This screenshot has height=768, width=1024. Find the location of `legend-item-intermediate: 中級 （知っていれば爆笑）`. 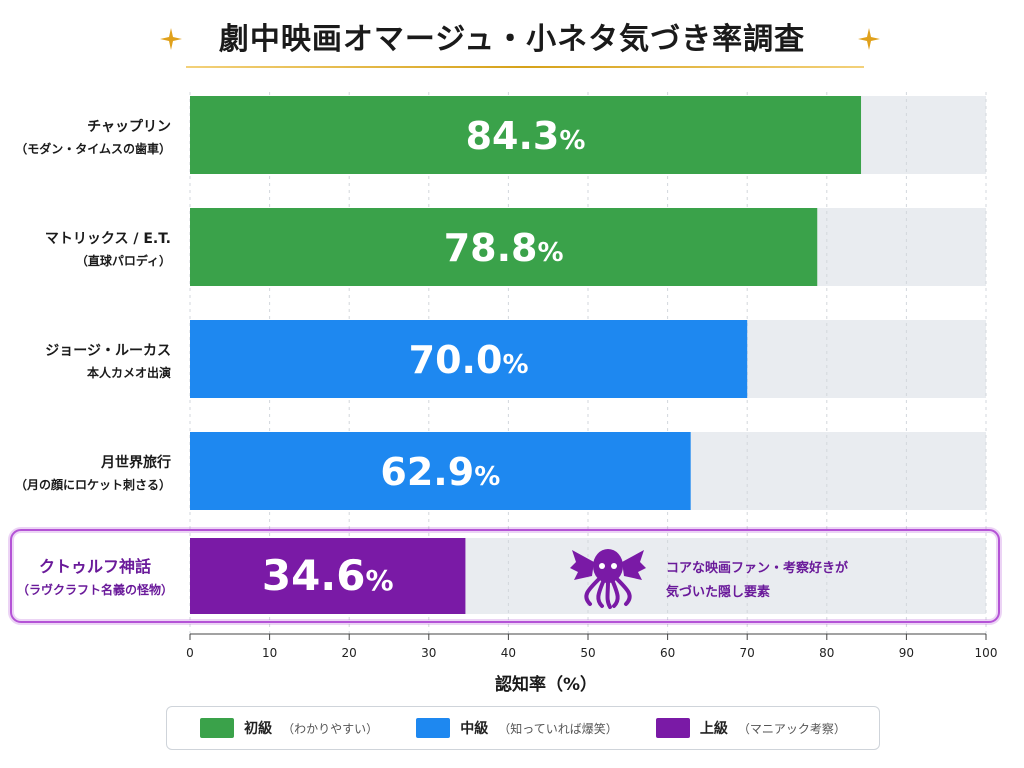

legend-item-intermediate: 中級 （知っていれば爆笑） is located at coordinates (517, 728).